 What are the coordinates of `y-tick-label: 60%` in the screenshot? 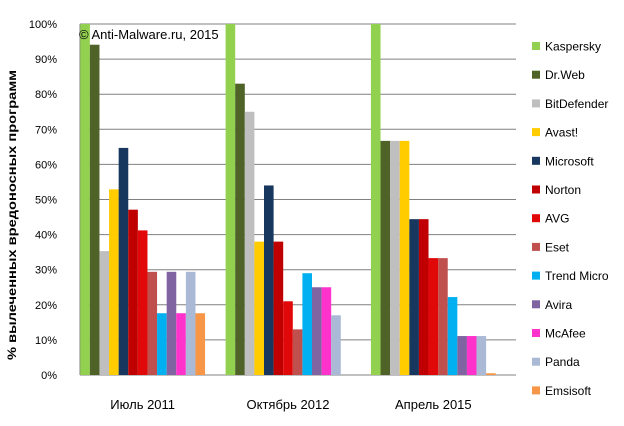 It's located at (46, 165).